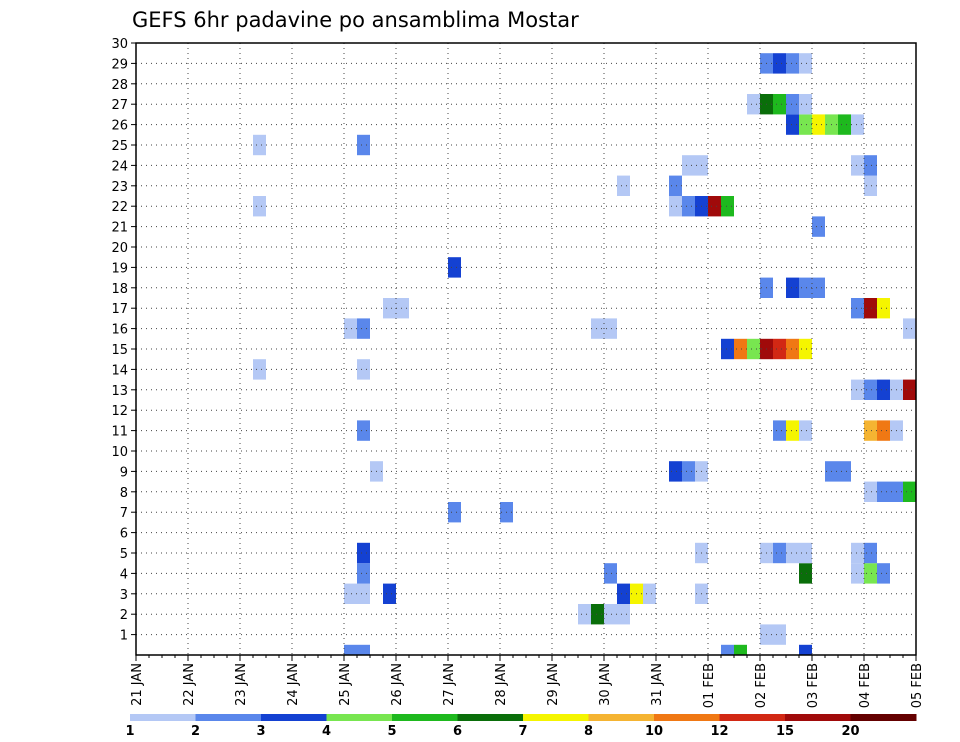 The image size is (960, 742). What do you see at coordinates (119, 126) in the screenshot?
I see `y-tick-label: 26` at bounding box center [119, 126].